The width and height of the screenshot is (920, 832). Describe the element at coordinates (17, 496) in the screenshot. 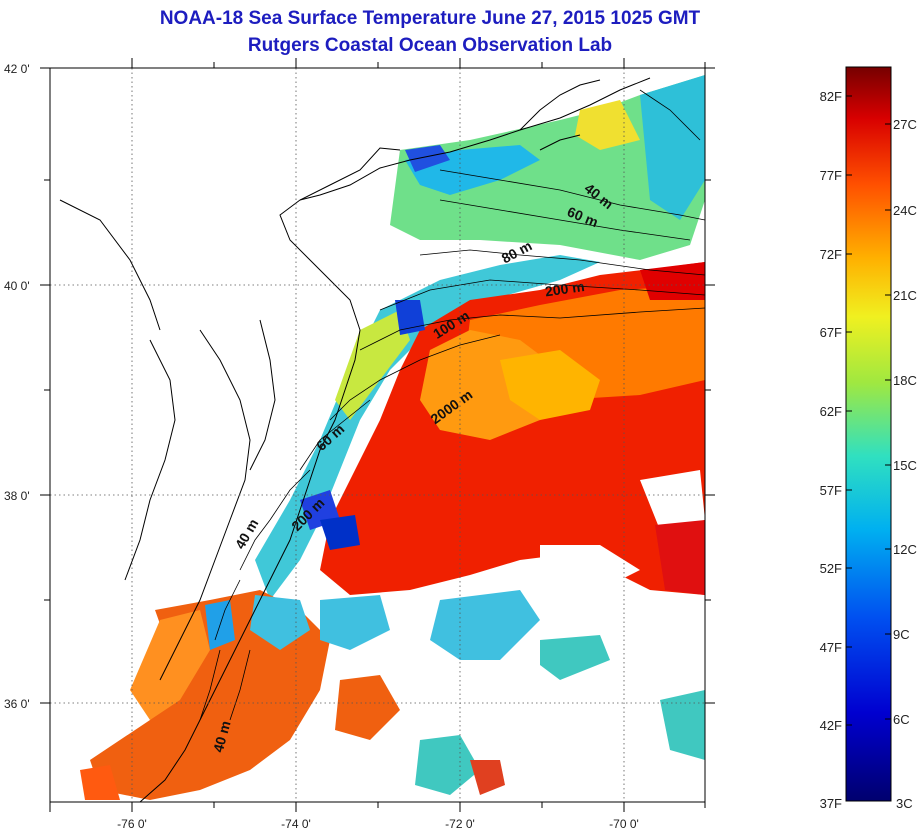

I see `lat-label: 38 0'` at that location.